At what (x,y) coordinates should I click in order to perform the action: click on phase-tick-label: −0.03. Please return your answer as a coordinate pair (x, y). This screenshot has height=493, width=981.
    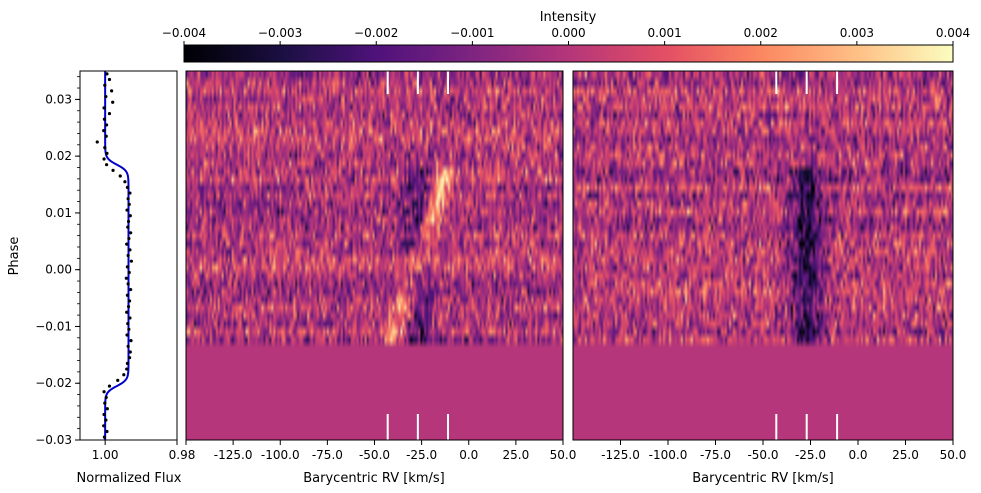
    Looking at the image, I should click on (53, 440).